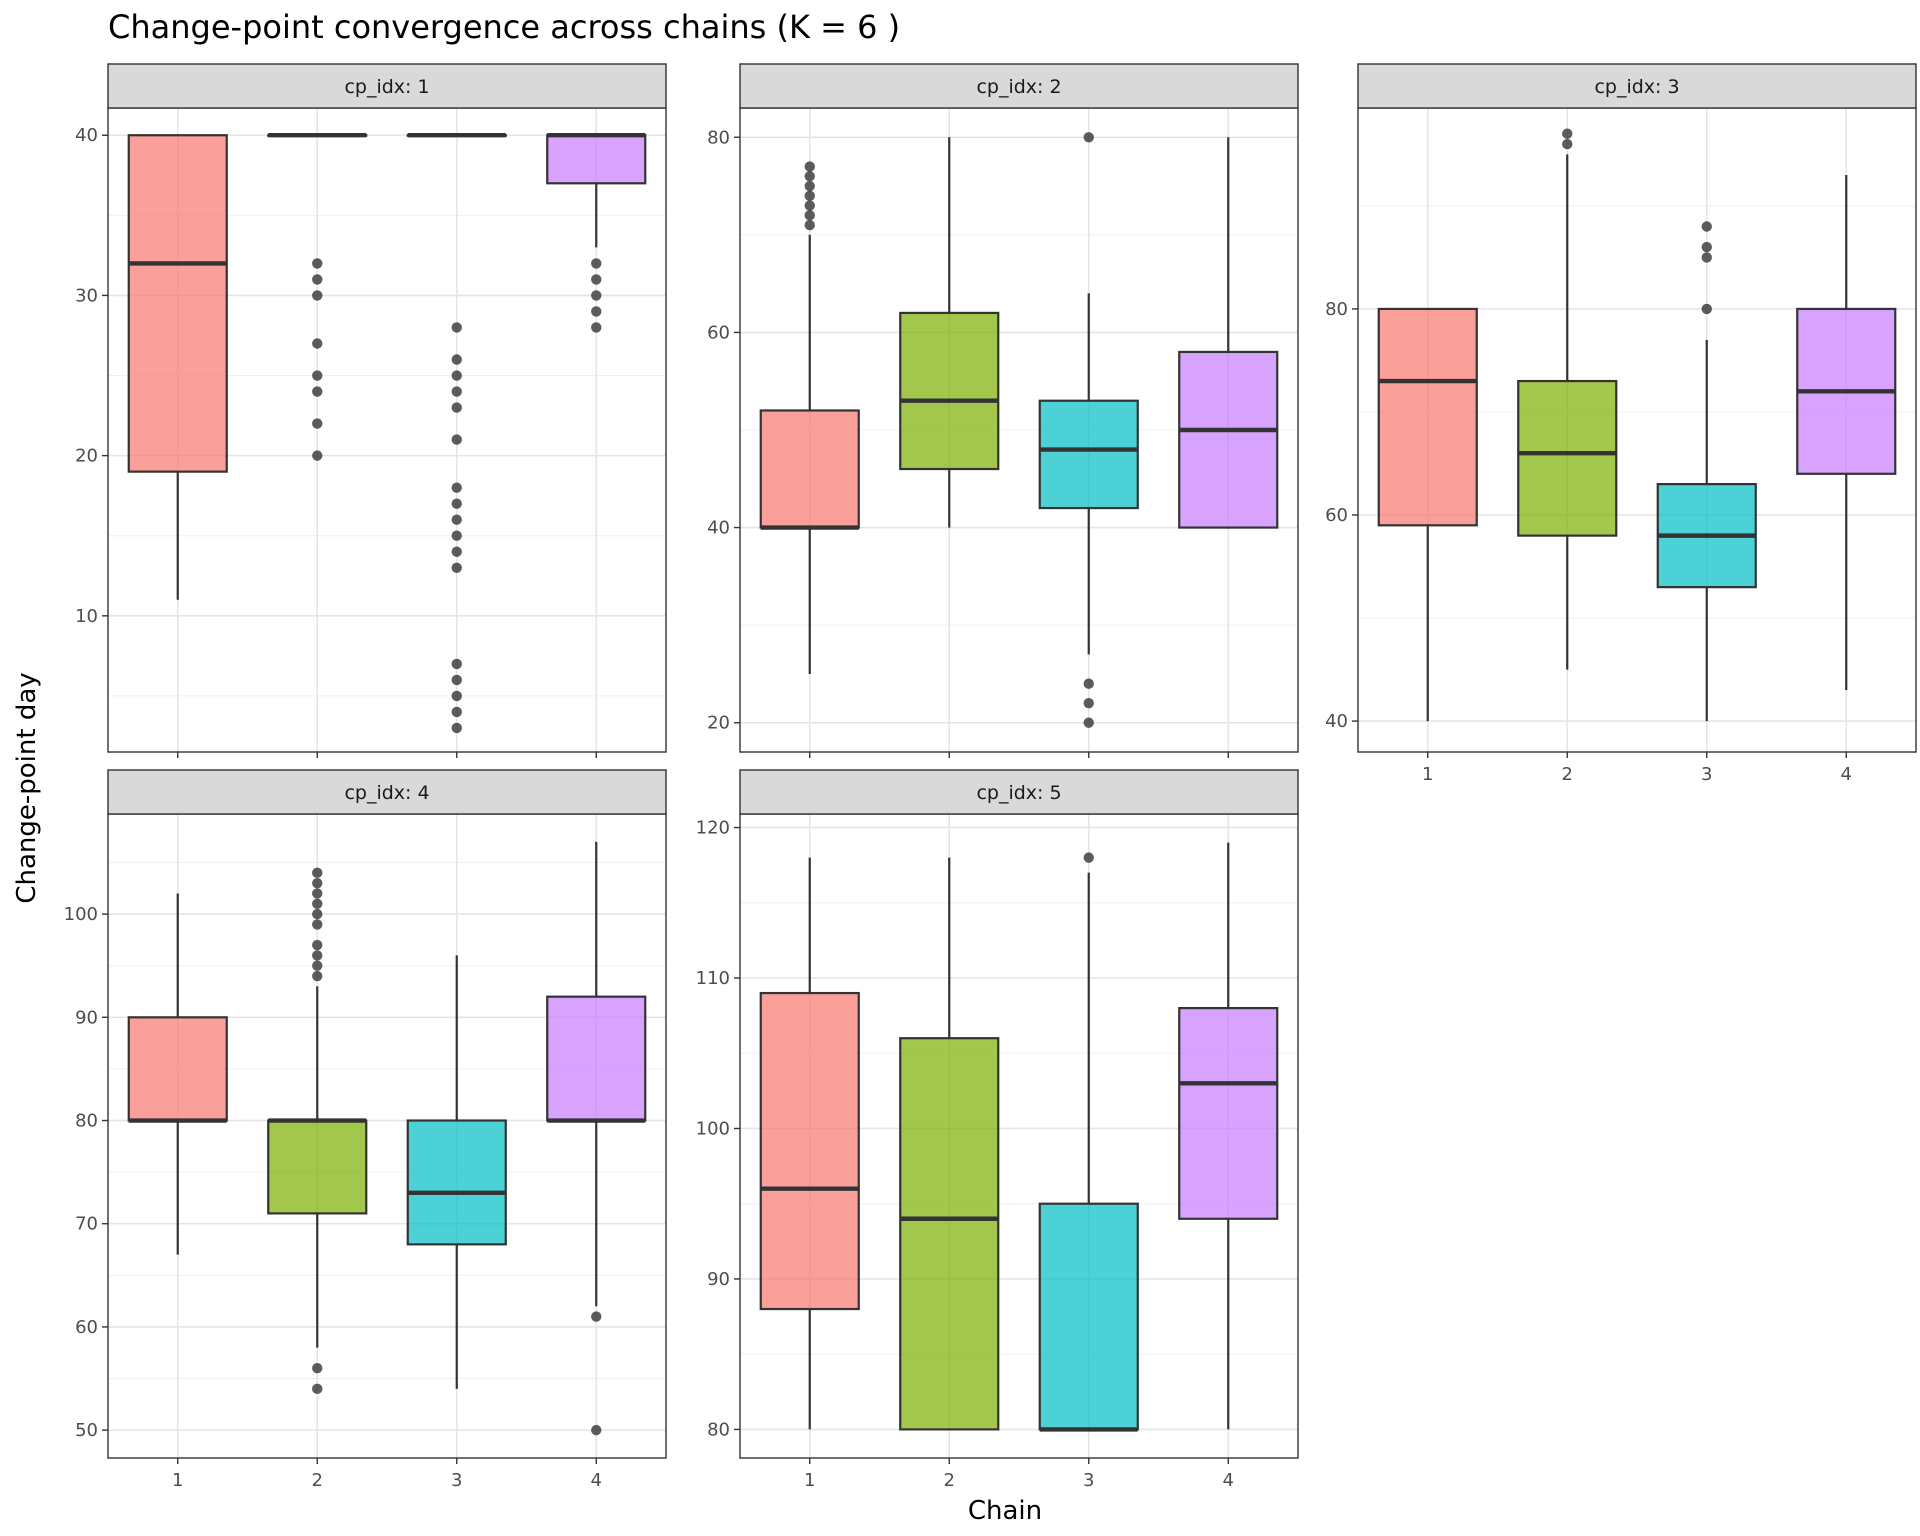 Image resolution: width=1920 pixels, height=1536 pixels. I want to click on x-axis-title: Chain, so click(1005, 1511).